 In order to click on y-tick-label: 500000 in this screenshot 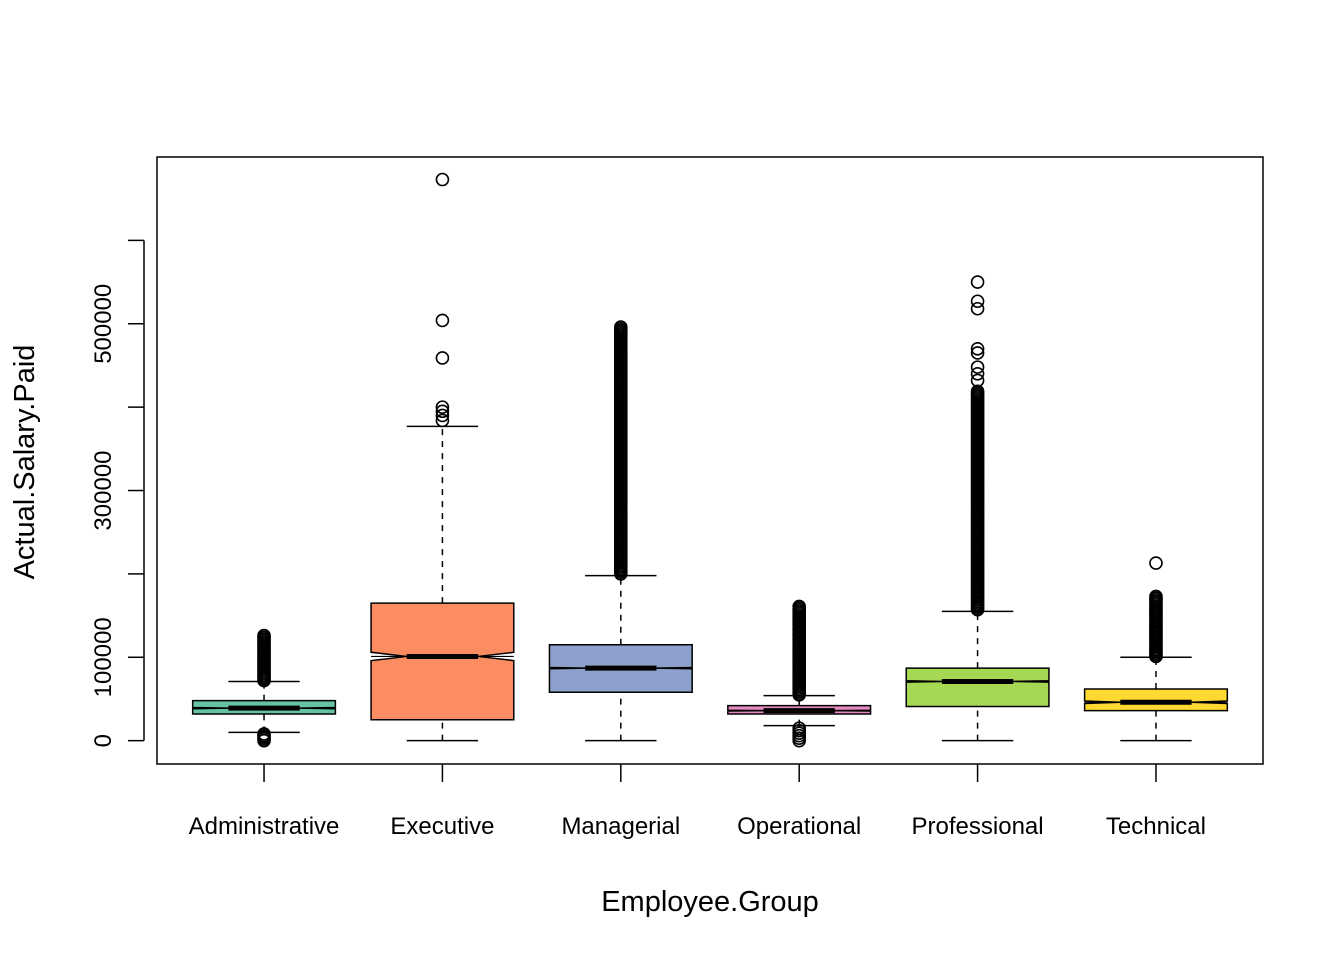, I will do `click(103, 324)`.